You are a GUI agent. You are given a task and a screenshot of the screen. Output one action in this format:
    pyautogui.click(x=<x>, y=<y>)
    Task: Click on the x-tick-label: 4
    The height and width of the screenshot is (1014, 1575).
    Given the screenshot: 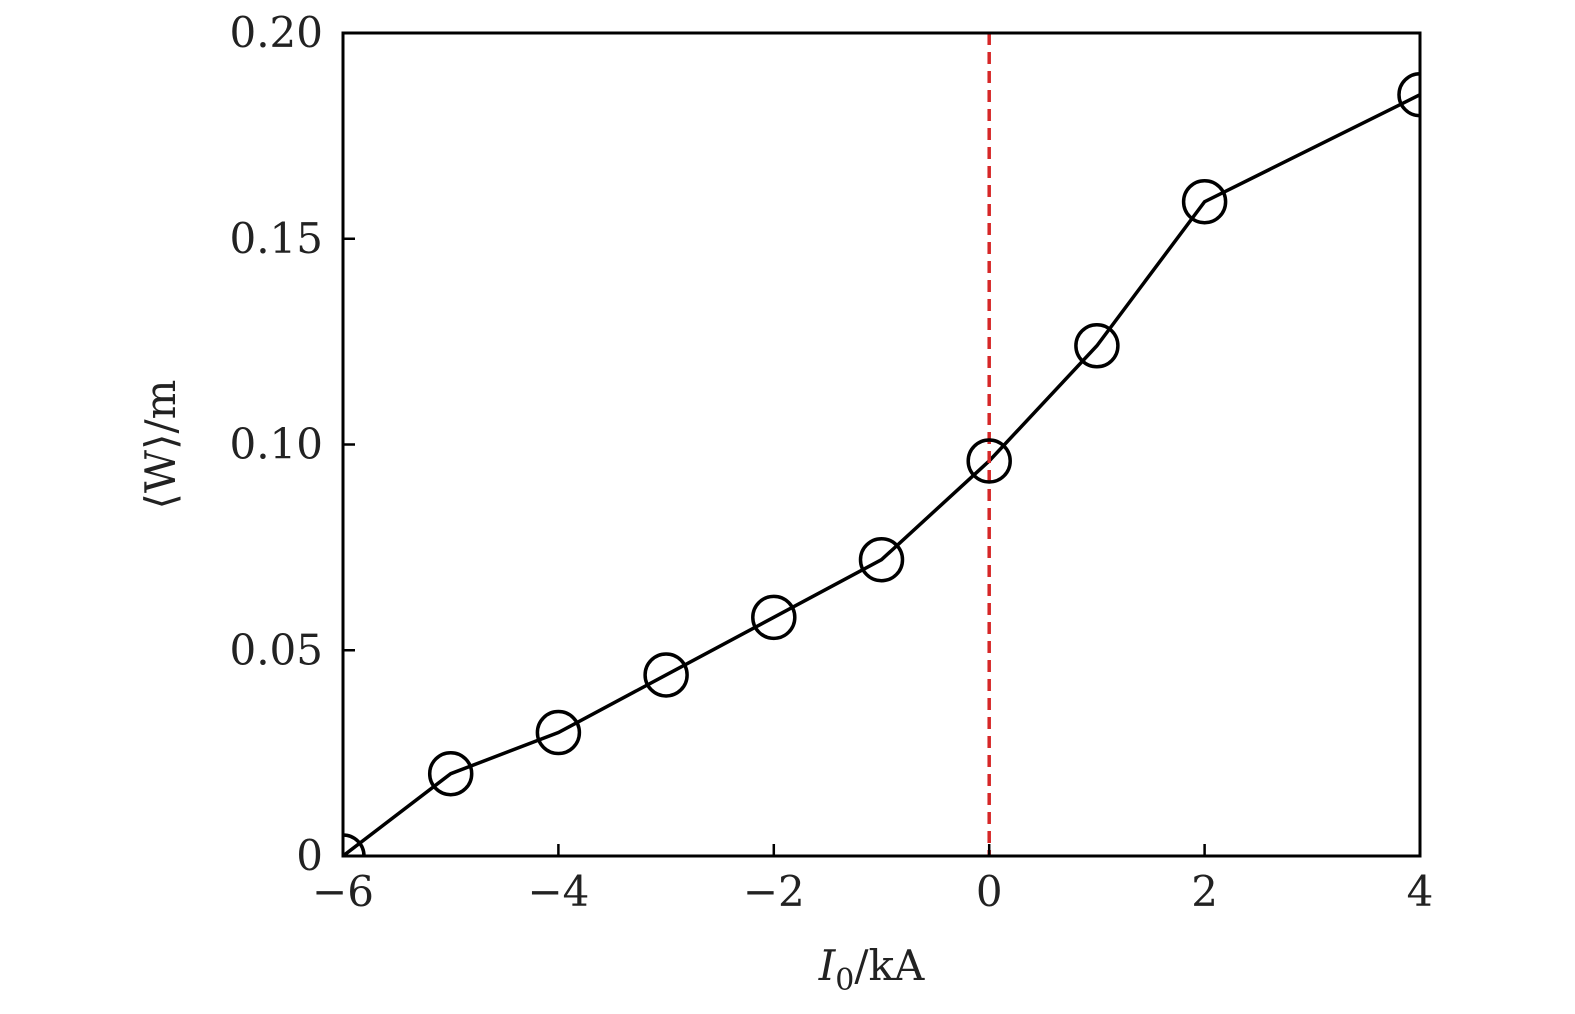 What is the action you would take?
    pyautogui.click(x=1420, y=891)
    